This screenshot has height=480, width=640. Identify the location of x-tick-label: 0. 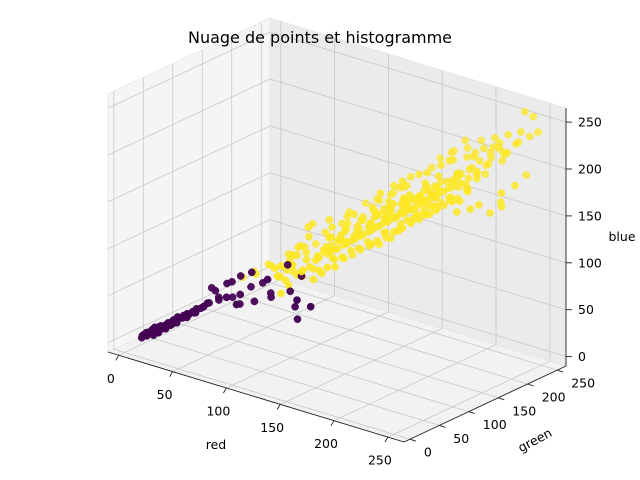
(111, 378).